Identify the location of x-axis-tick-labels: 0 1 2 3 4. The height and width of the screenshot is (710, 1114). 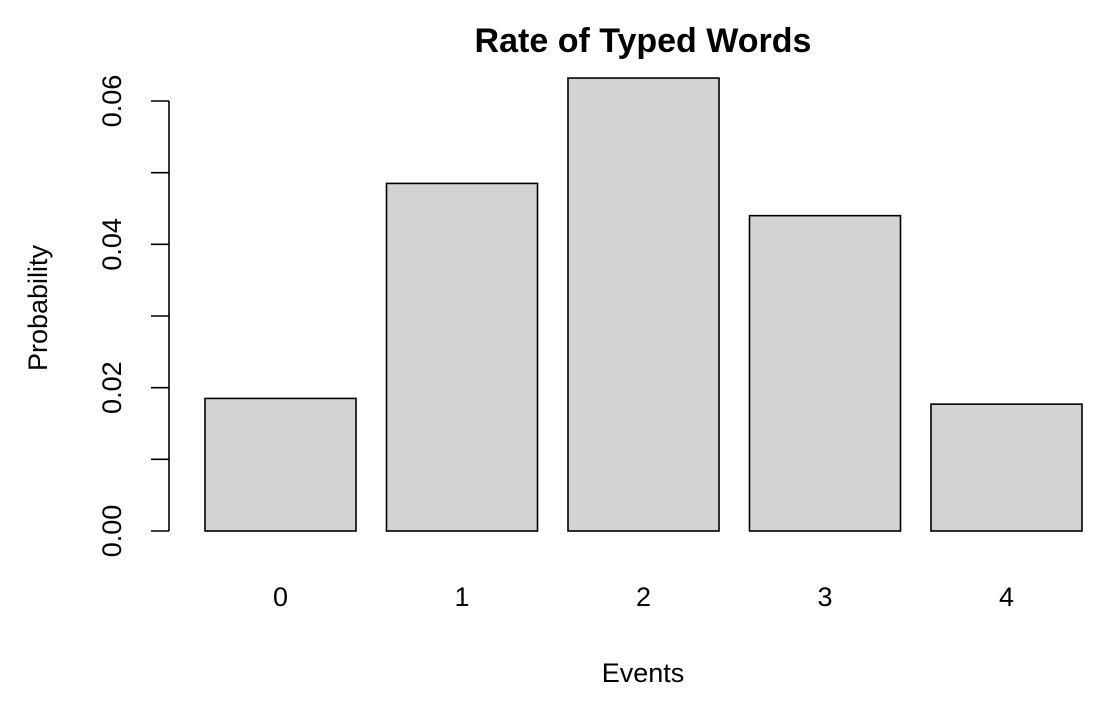
(643, 597).